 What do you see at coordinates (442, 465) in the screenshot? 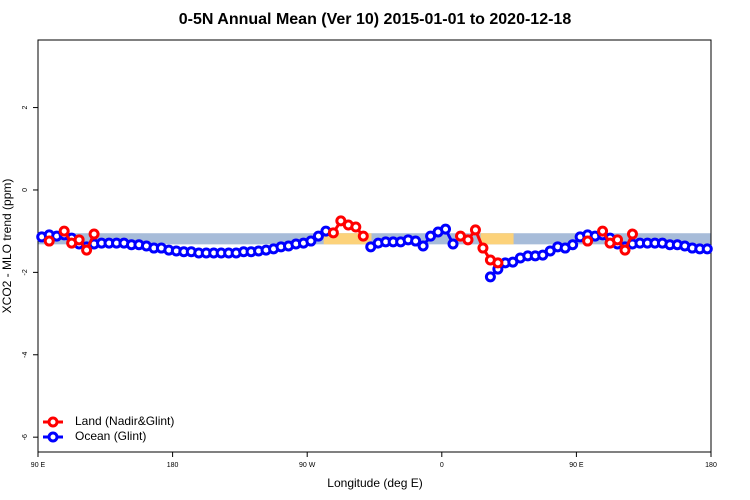
I see `x-tick-label: 0` at bounding box center [442, 465].